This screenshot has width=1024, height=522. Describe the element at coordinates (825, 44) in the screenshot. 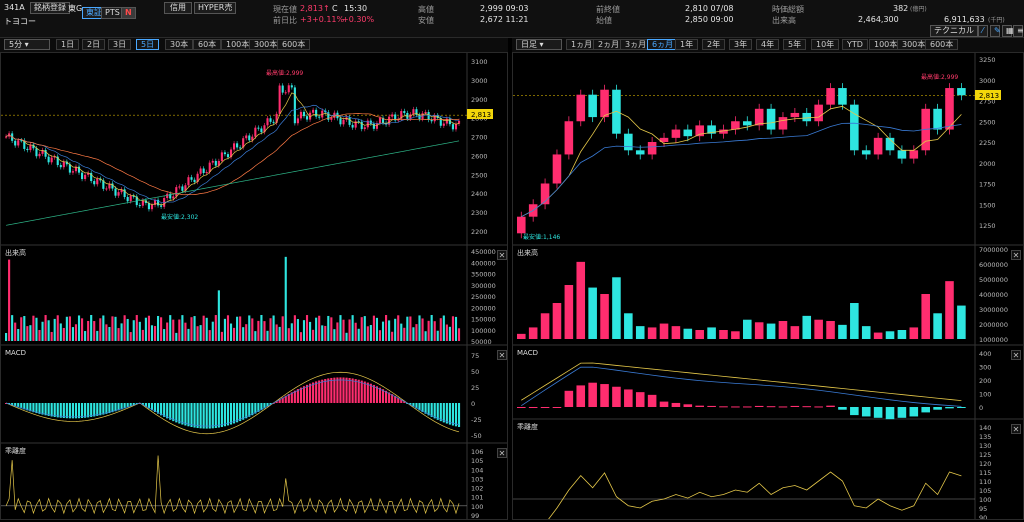

I see `tab-10year: 10年` at that location.